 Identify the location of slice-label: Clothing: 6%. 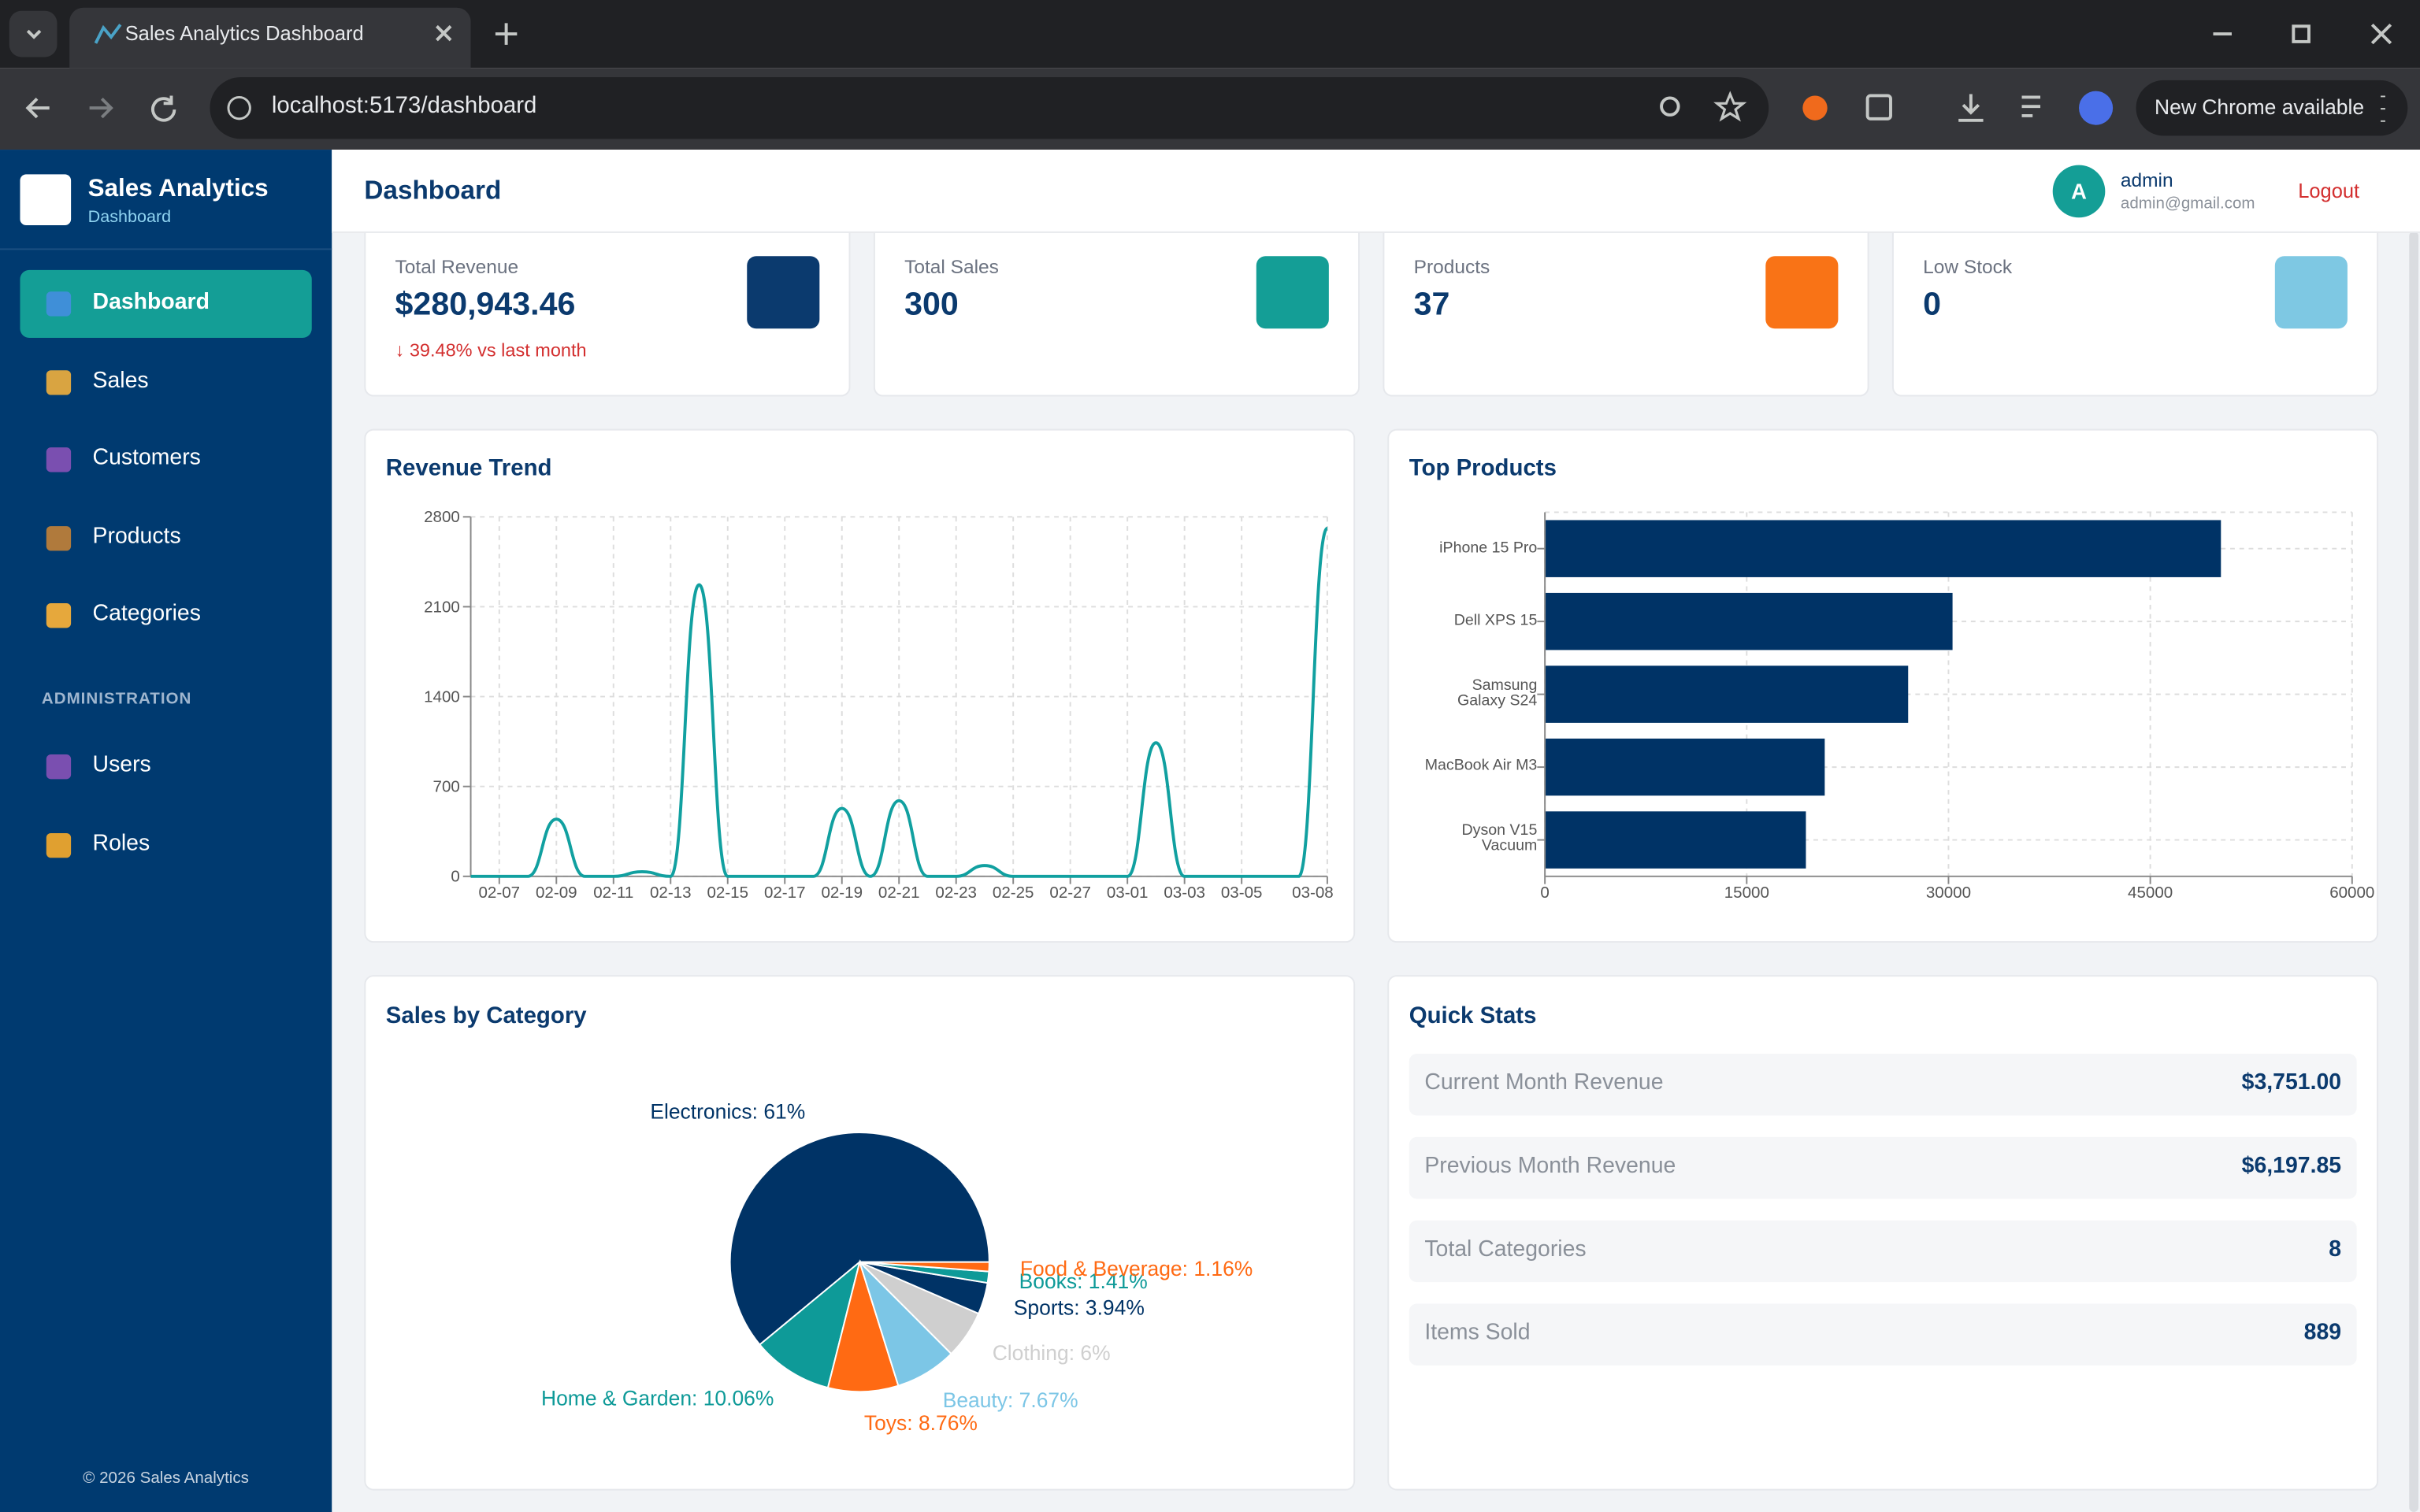
(1052, 1353).